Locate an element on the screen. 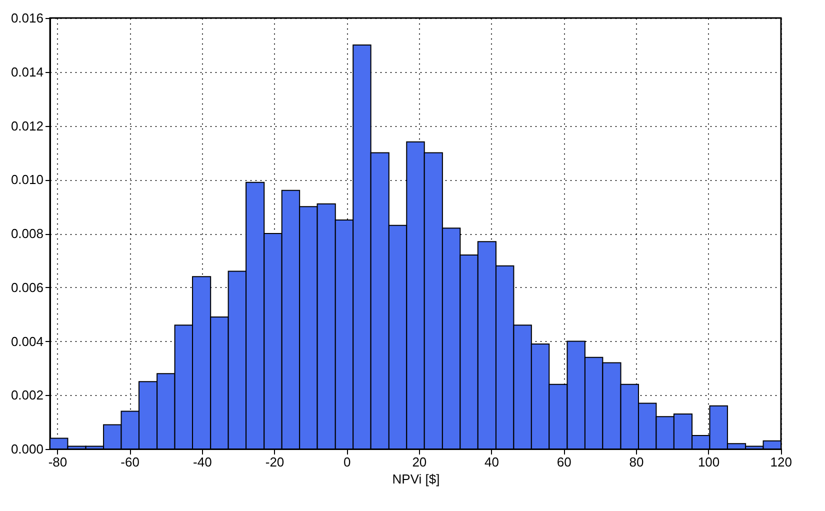 The height and width of the screenshot is (511, 825). y-tick-label: 0.014 is located at coordinates (27, 72).